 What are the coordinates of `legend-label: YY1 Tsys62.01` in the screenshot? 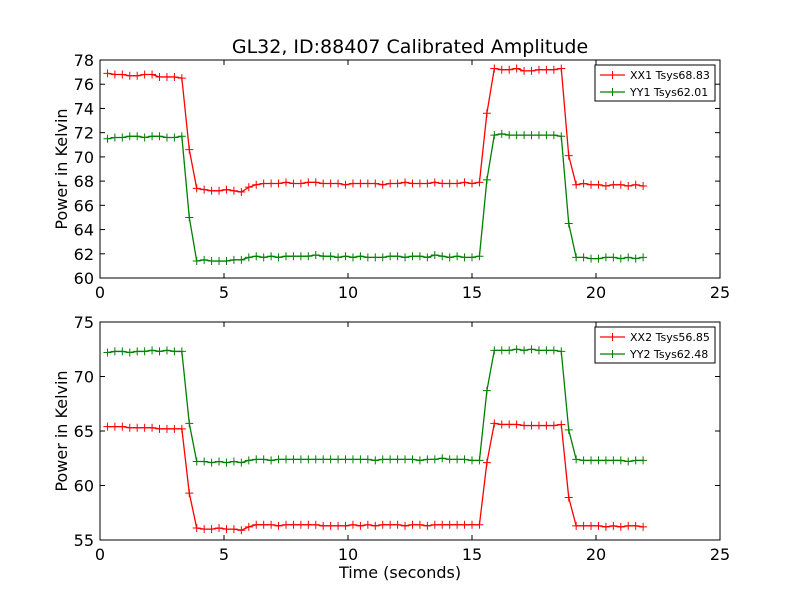 It's located at (668, 92).